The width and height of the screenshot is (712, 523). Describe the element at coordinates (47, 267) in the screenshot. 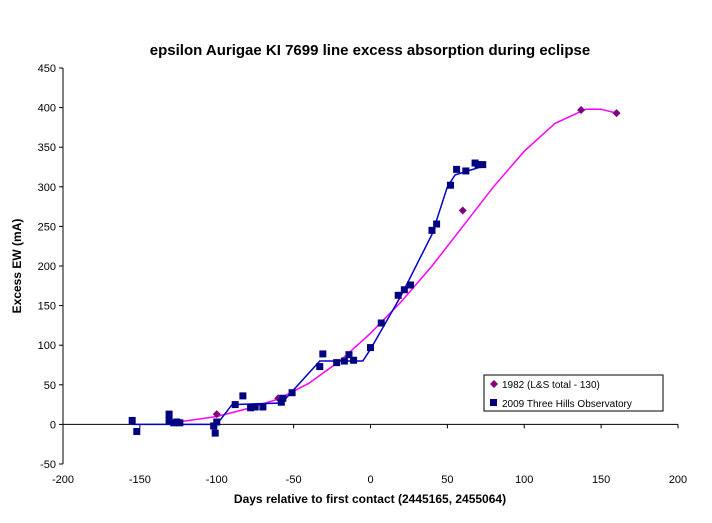

I see `y-tick-label: 200` at that location.